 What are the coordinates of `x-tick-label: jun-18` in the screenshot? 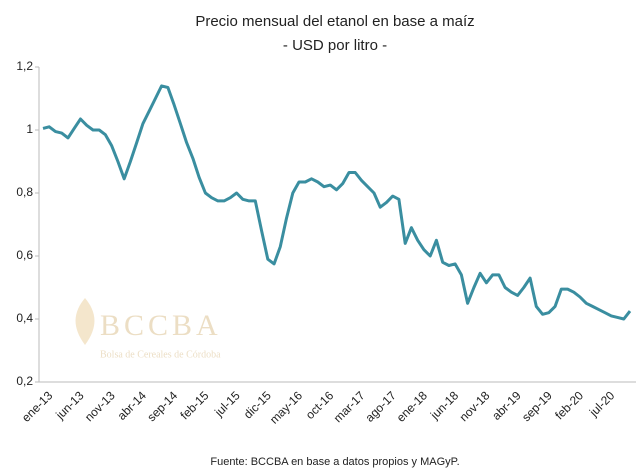 It's located at (444, 405).